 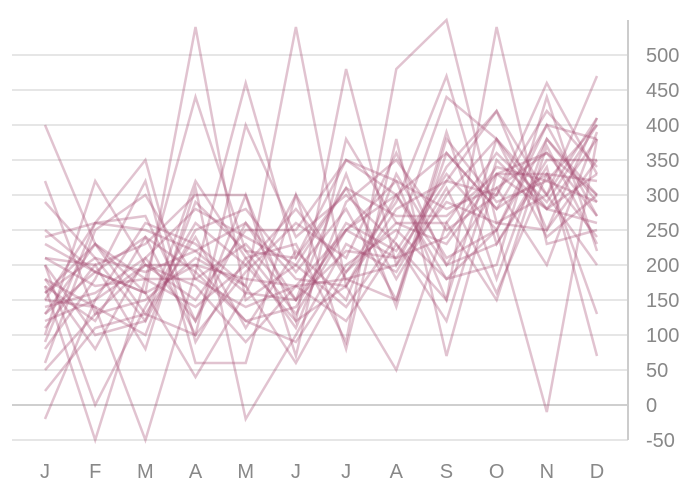 What do you see at coordinates (662, 91) in the screenshot?
I see `y-tick-label: 450` at bounding box center [662, 91].